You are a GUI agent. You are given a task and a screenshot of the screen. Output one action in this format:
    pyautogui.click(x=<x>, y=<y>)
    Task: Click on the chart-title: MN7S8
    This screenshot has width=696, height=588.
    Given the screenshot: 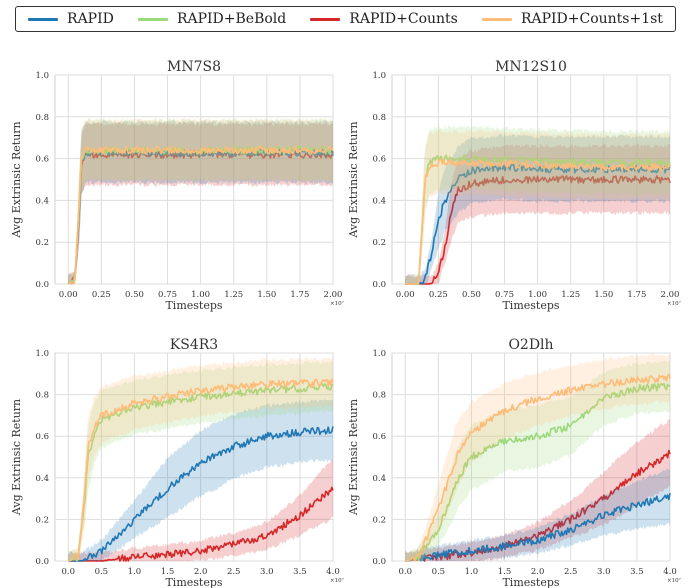 What is the action you would take?
    pyautogui.click(x=194, y=67)
    